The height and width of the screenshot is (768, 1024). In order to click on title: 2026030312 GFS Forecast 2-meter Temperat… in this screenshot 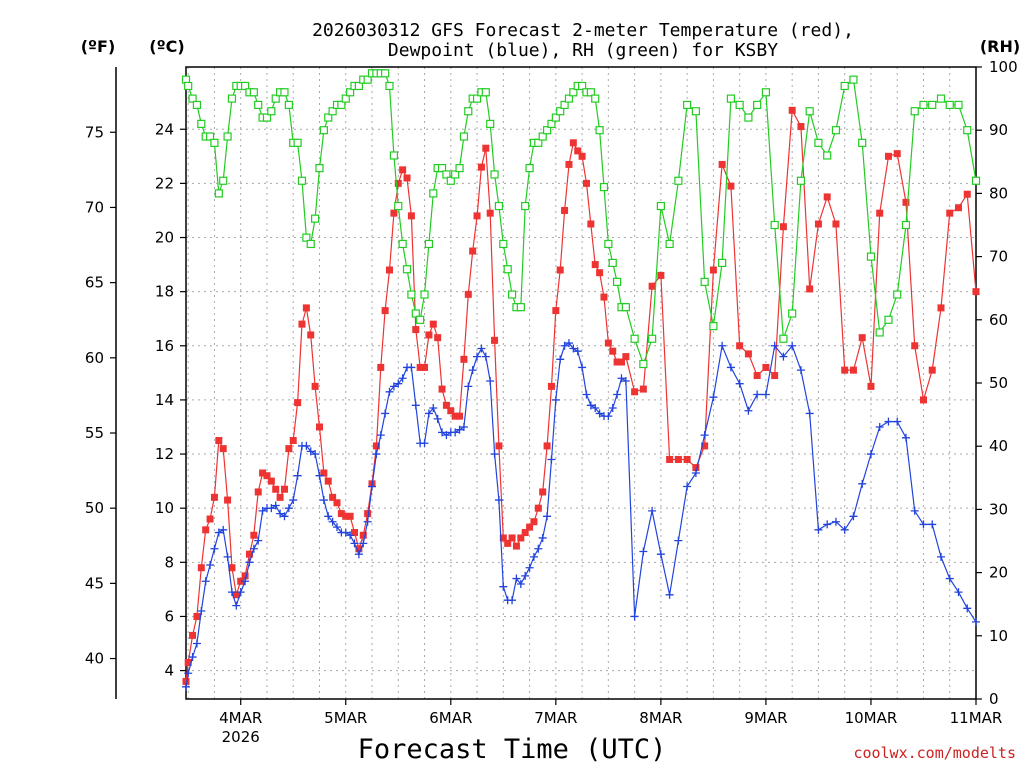, I will do `click(583, 40)`.